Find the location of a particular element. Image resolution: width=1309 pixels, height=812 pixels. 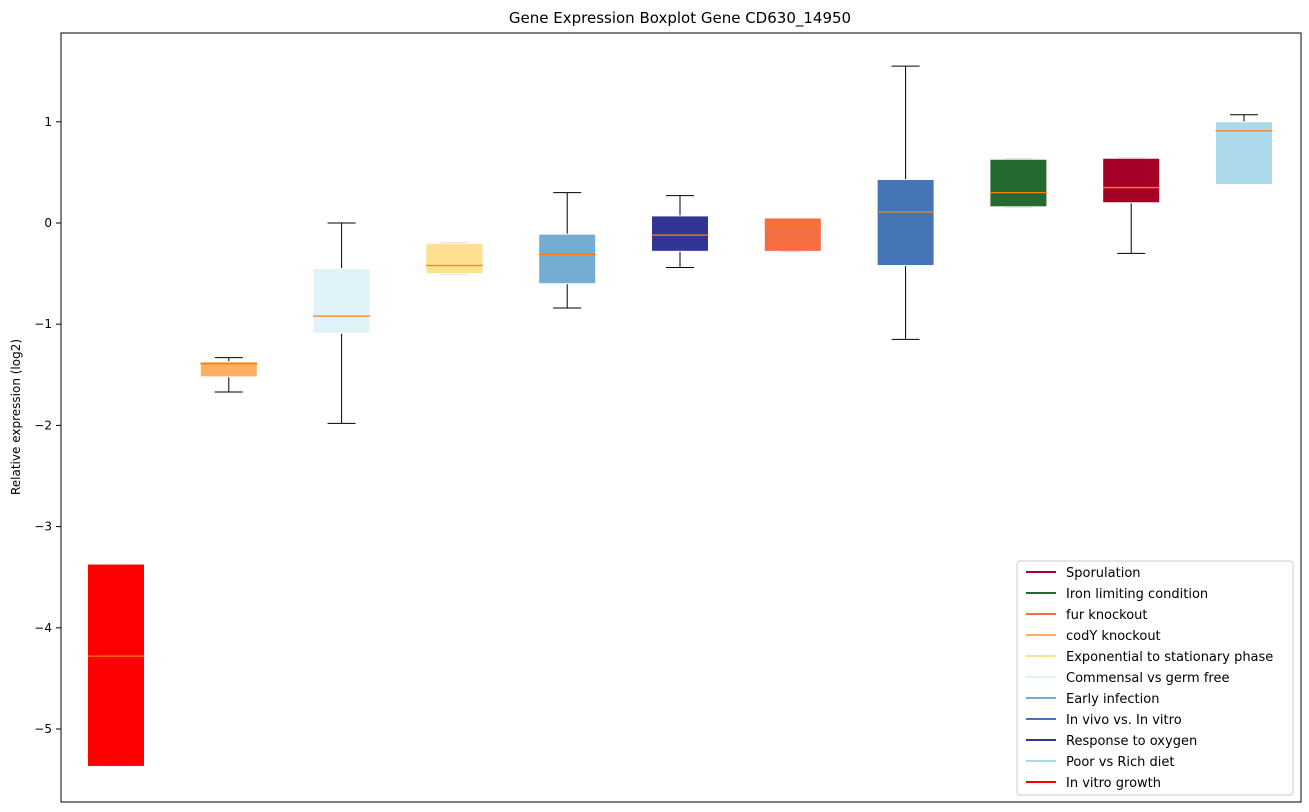

box-in-vitro-growth is located at coordinates (116, 665).